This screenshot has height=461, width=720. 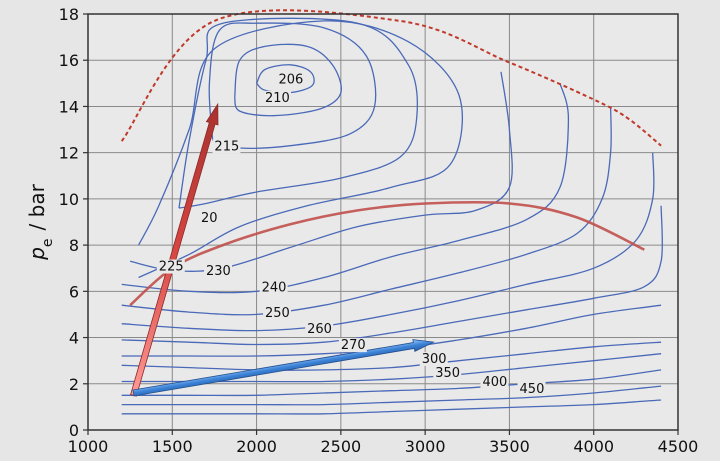 I want to click on y-tick-label: 16, so click(x=69, y=60).